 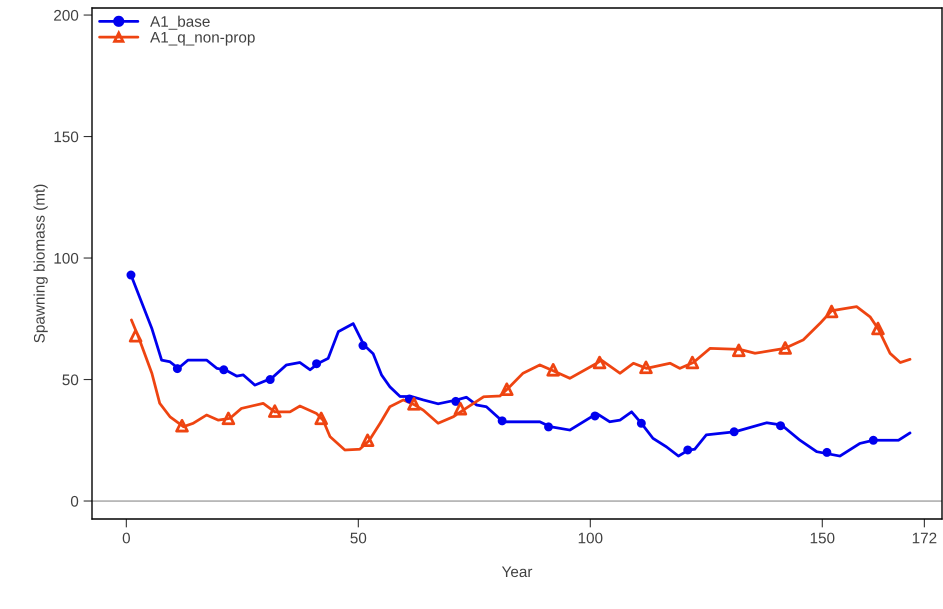 What do you see at coordinates (70, 380) in the screenshot?
I see `y-tick-label: 50` at bounding box center [70, 380].